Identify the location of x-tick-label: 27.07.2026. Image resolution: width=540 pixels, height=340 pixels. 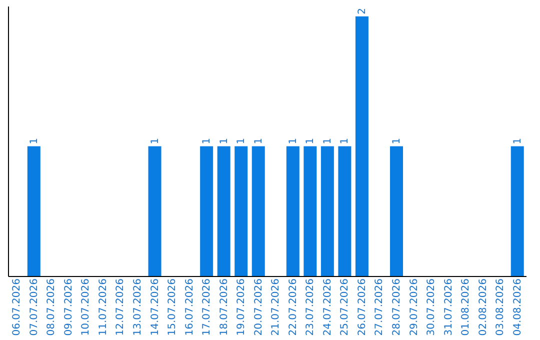
(380, 307).